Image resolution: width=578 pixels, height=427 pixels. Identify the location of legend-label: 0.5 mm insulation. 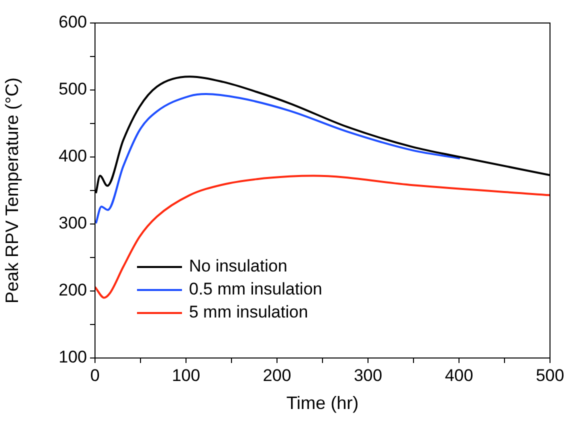
(255, 289).